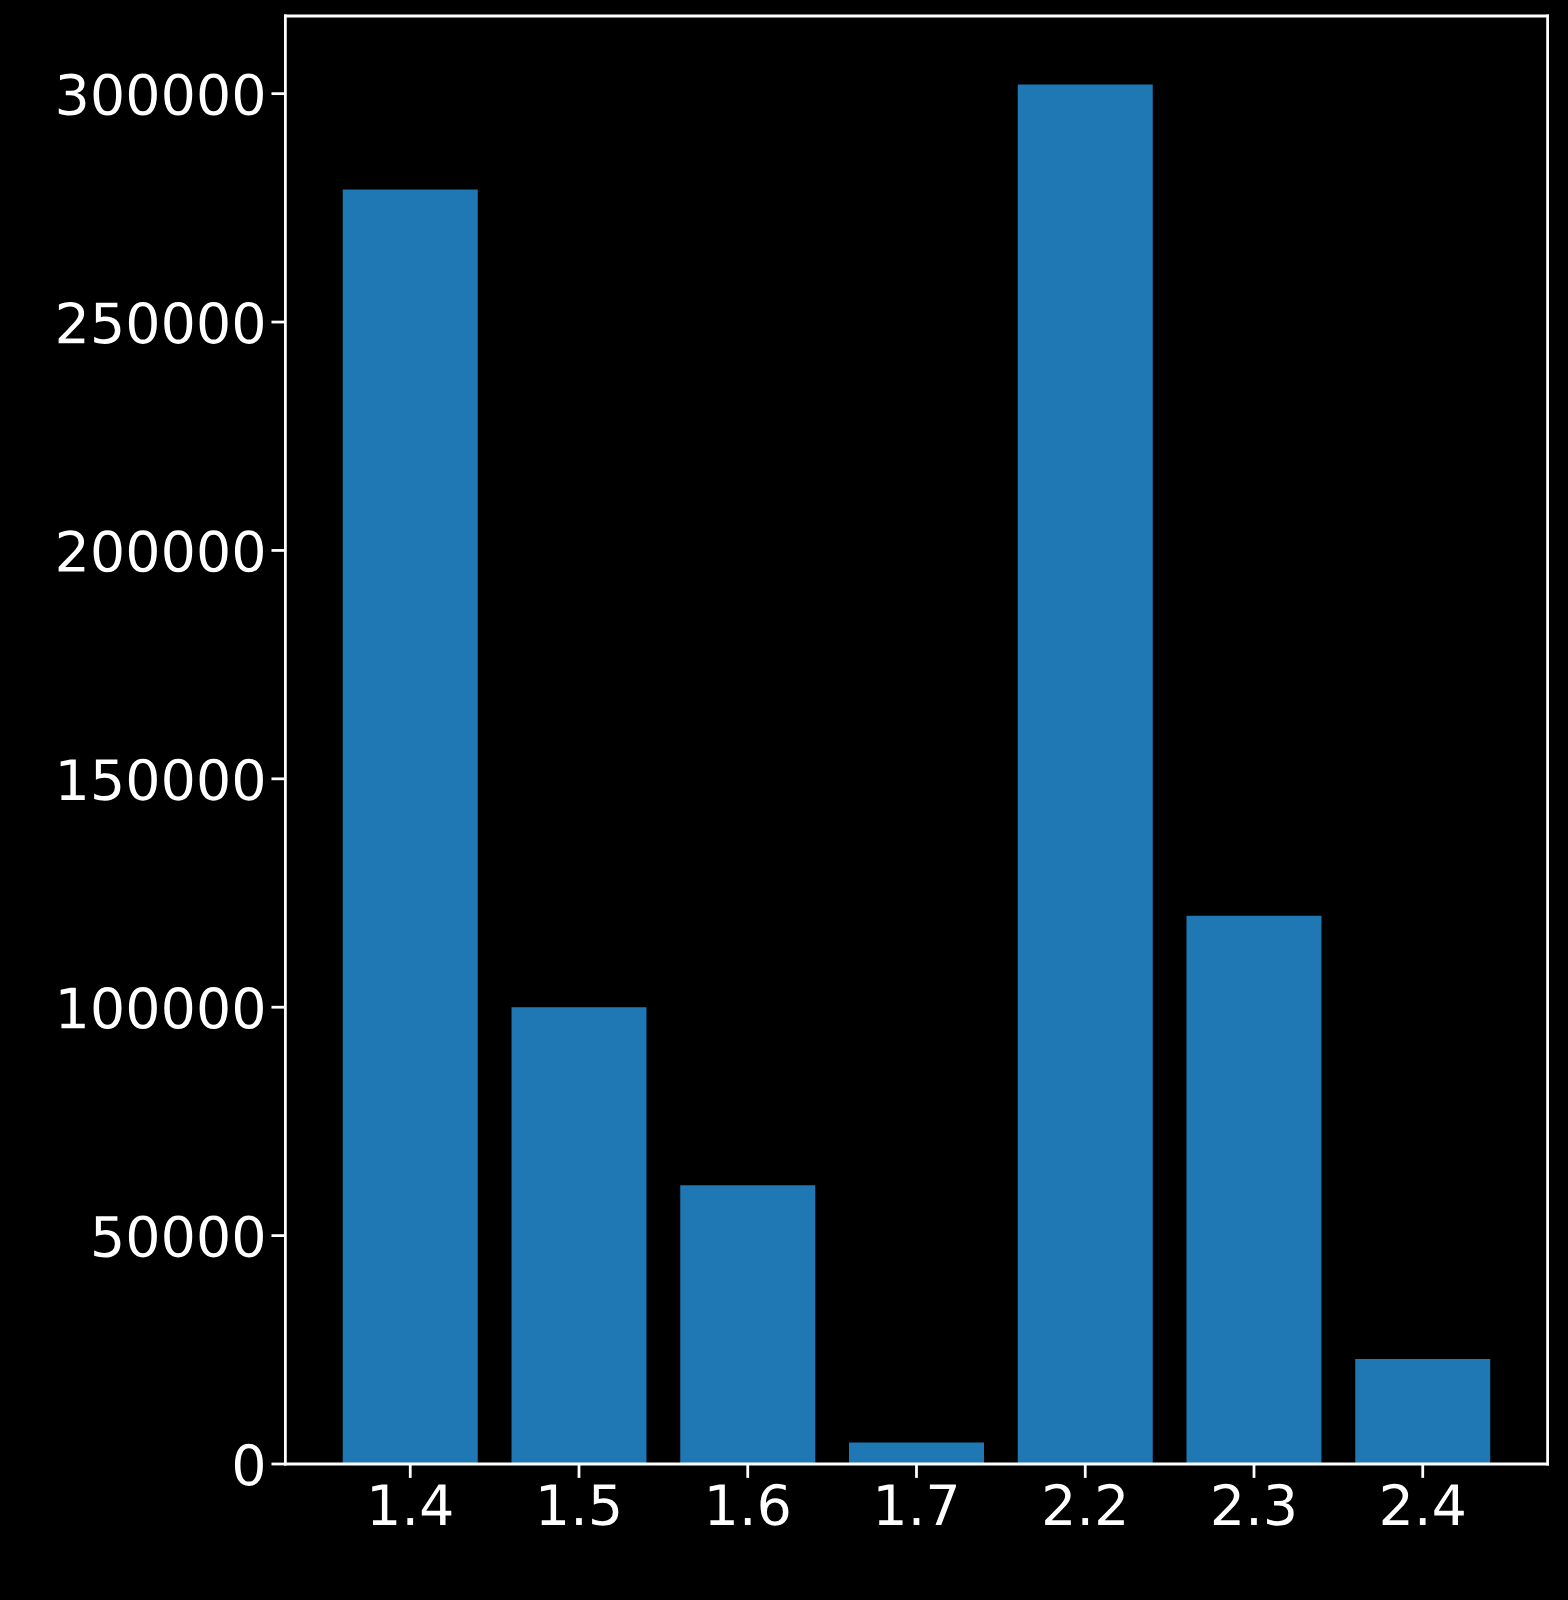 The image size is (1568, 1600). I want to click on y-tick-label: 300000, so click(160, 94).